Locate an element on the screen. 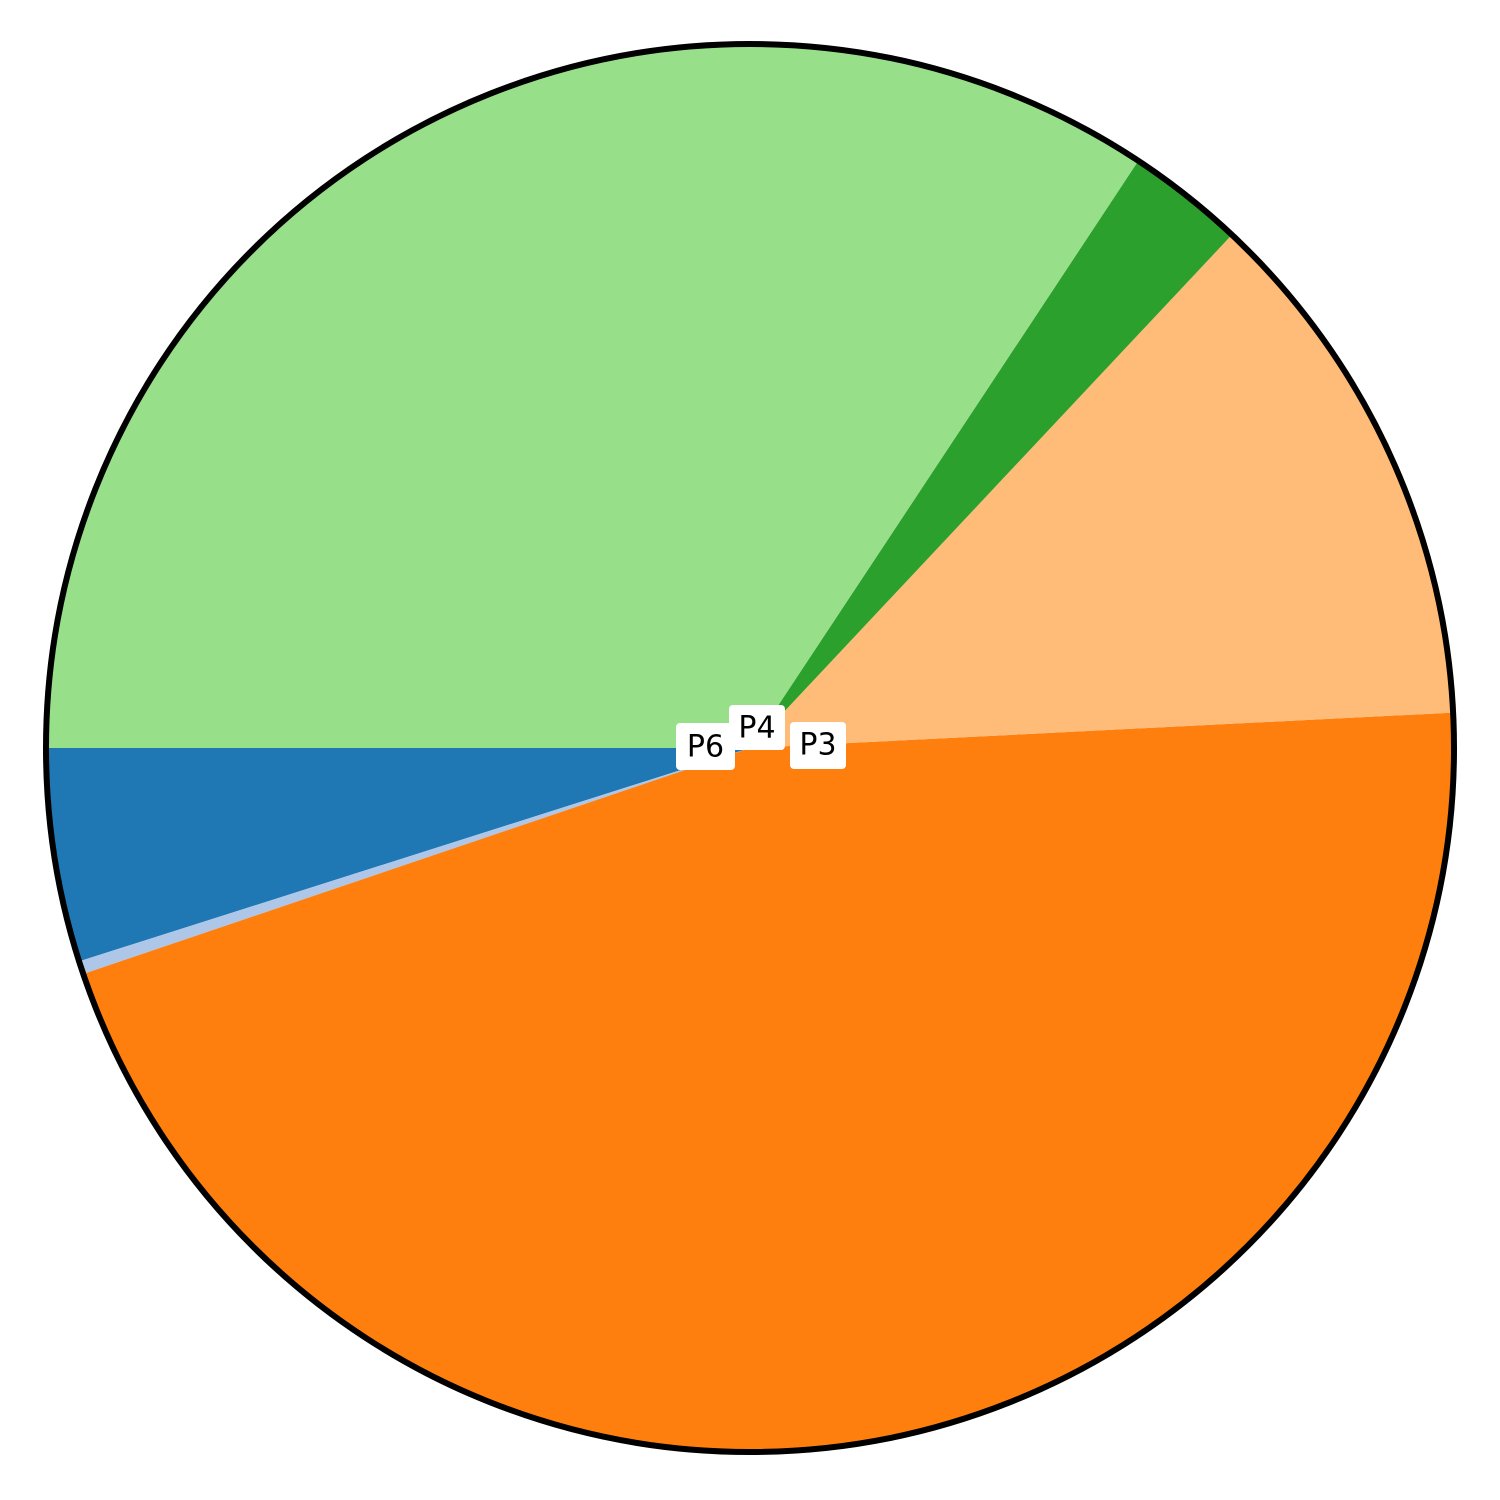 The width and height of the screenshot is (1500, 1500). annotation-p4: P4 is located at coordinates (757, 727).